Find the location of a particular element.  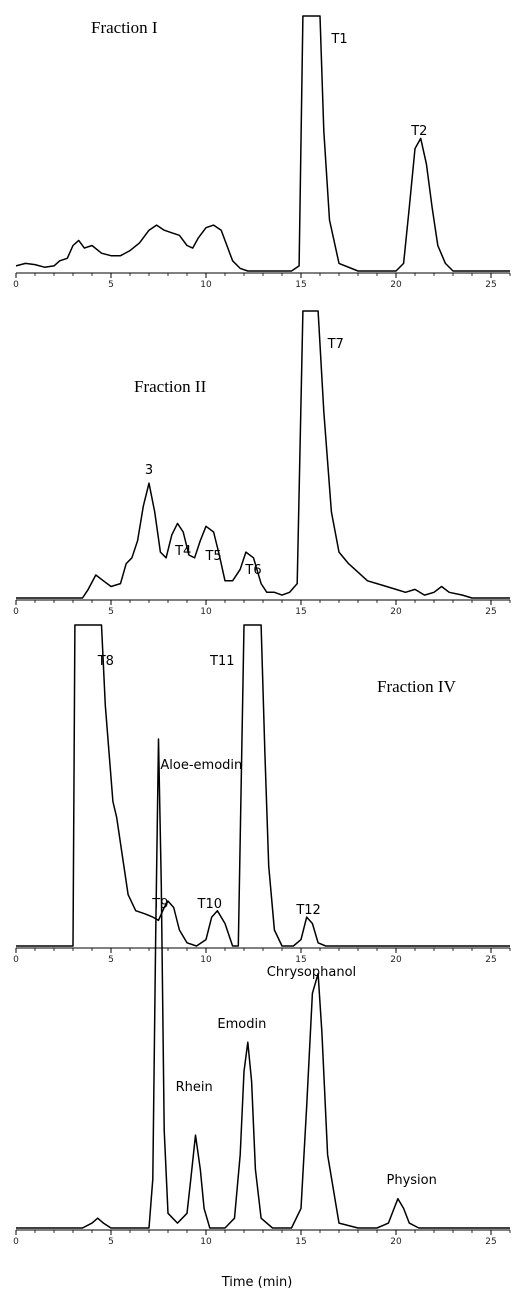

peak-label-t9: T9 is located at coordinates (159, 904).